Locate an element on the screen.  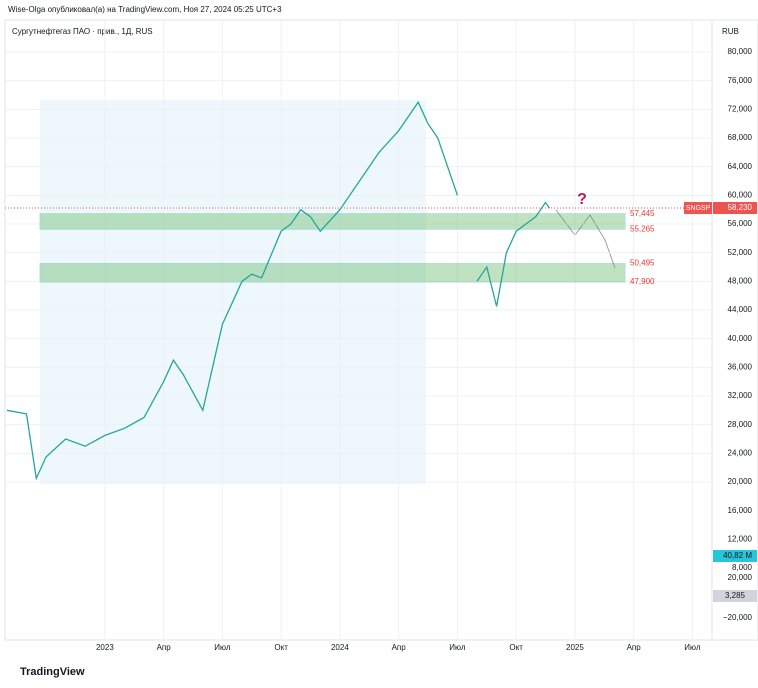
volume-badge is located at coordinates (735, 556).